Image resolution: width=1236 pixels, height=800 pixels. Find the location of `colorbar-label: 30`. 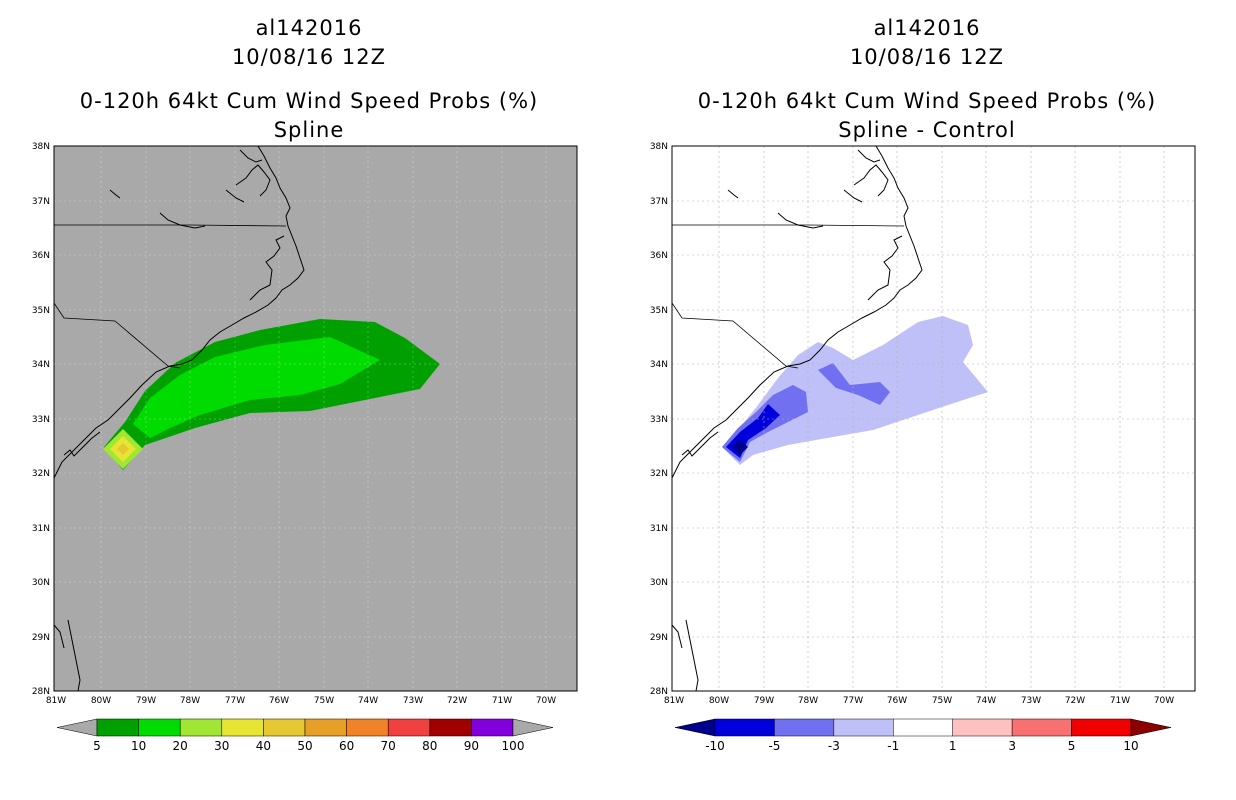

colorbar-label: 30 is located at coordinates (221, 746).